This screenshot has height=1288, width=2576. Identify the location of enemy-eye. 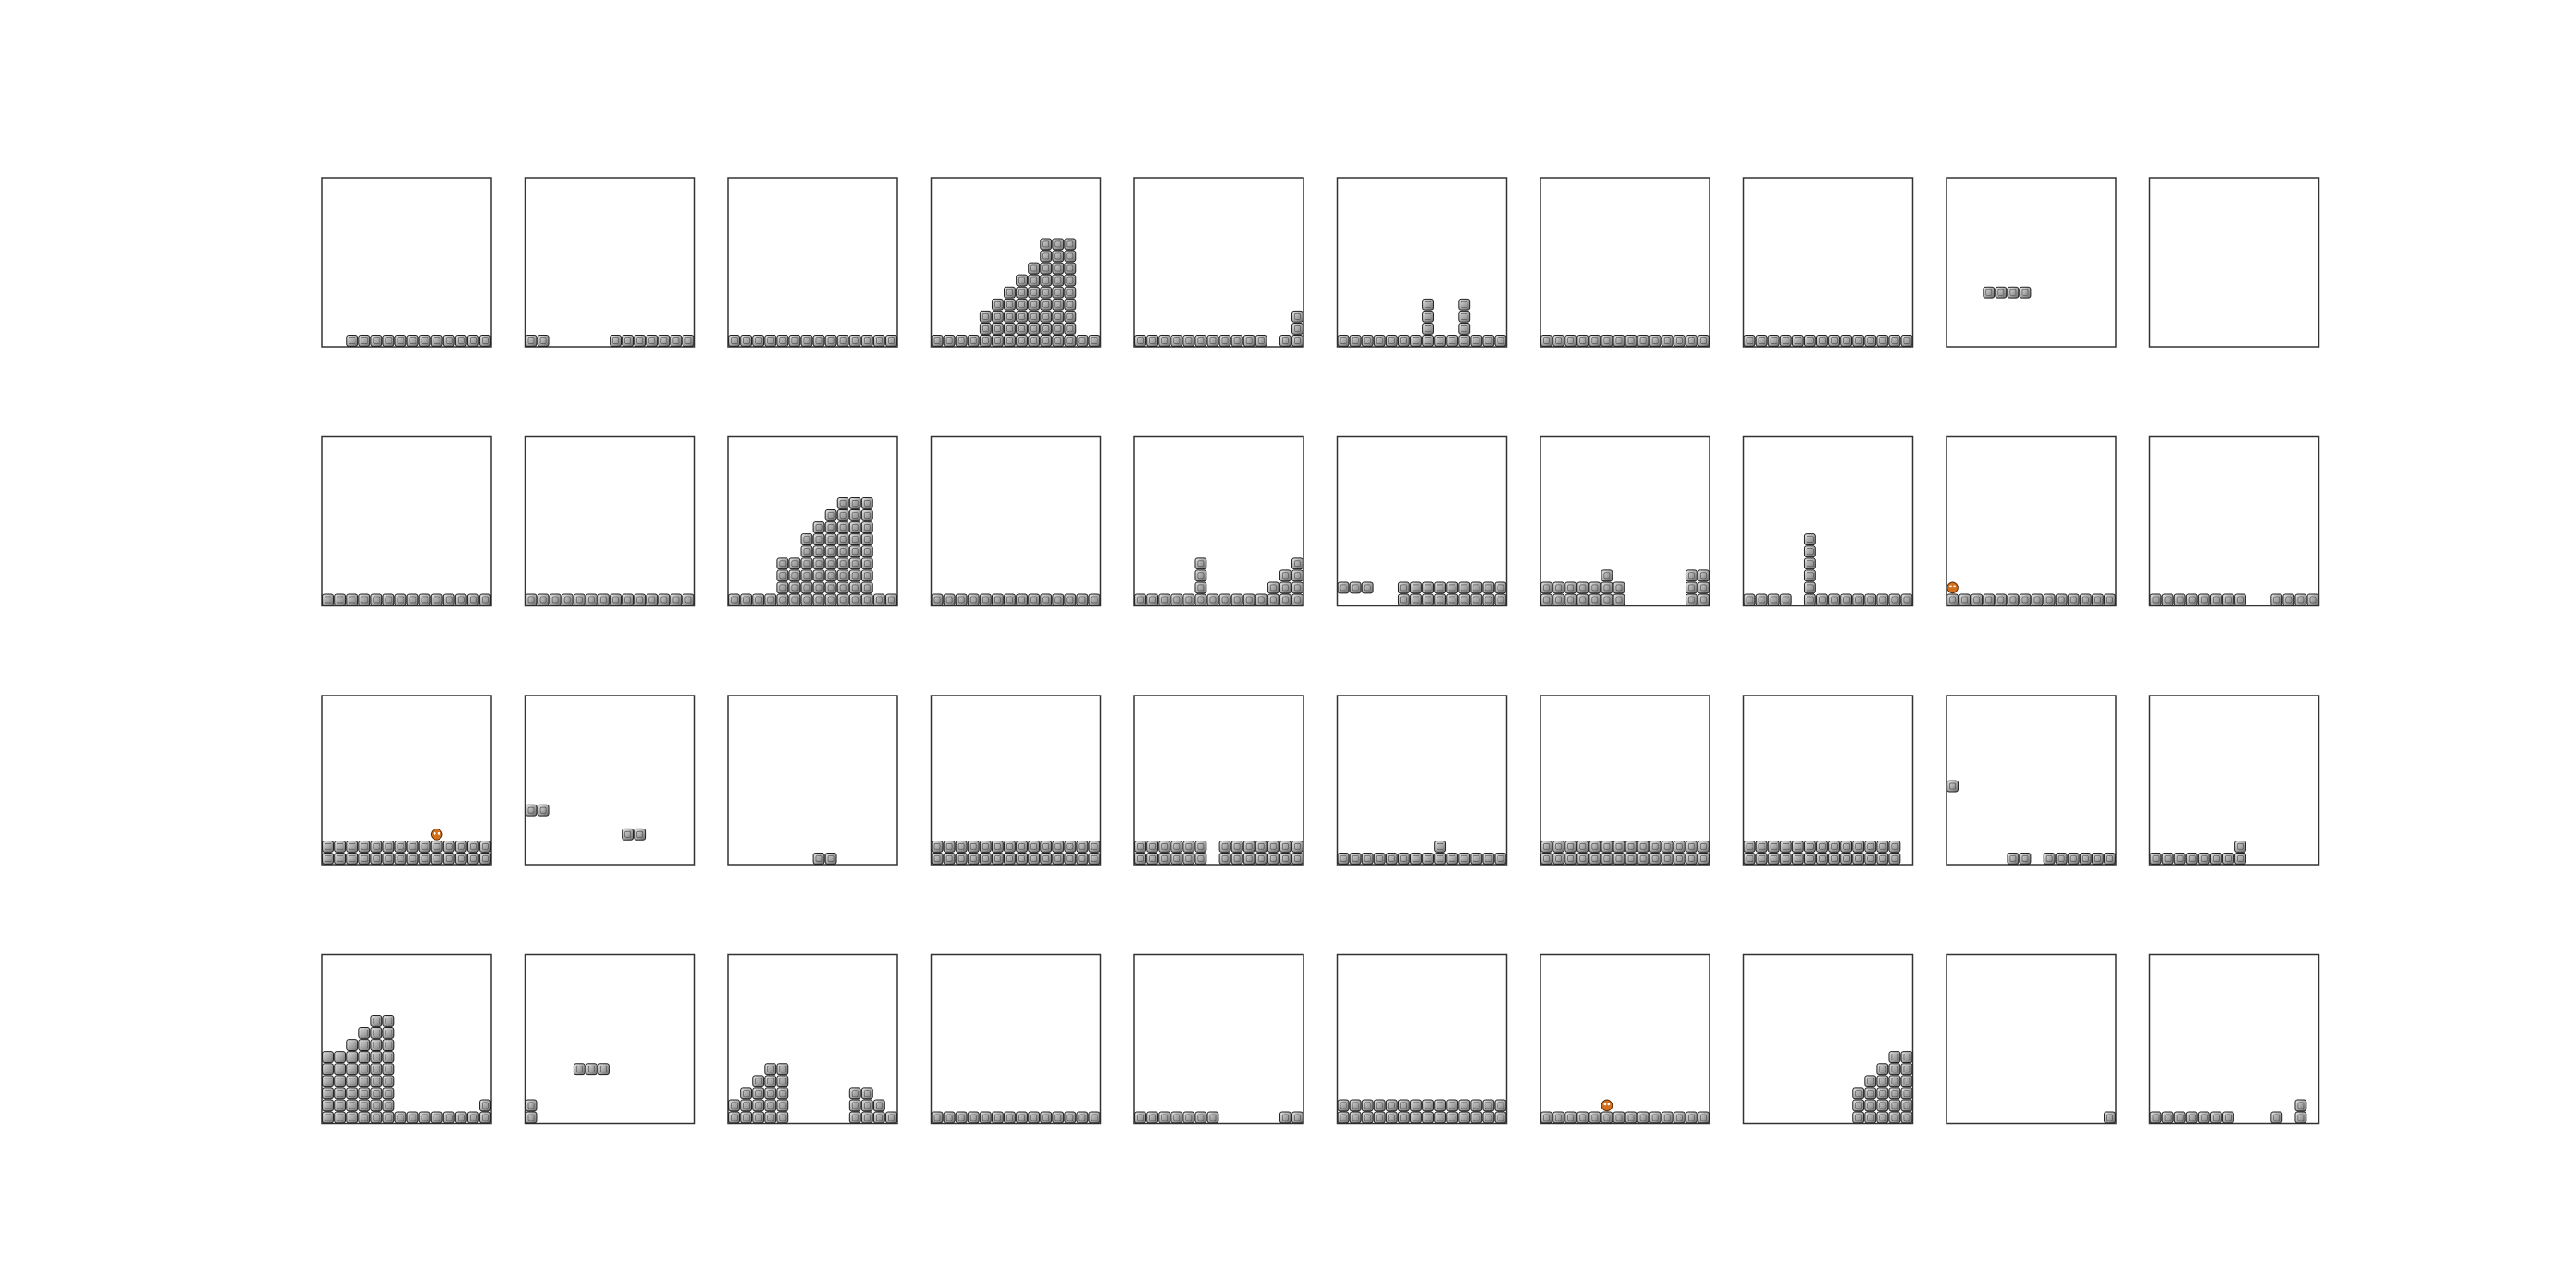
(434, 833).